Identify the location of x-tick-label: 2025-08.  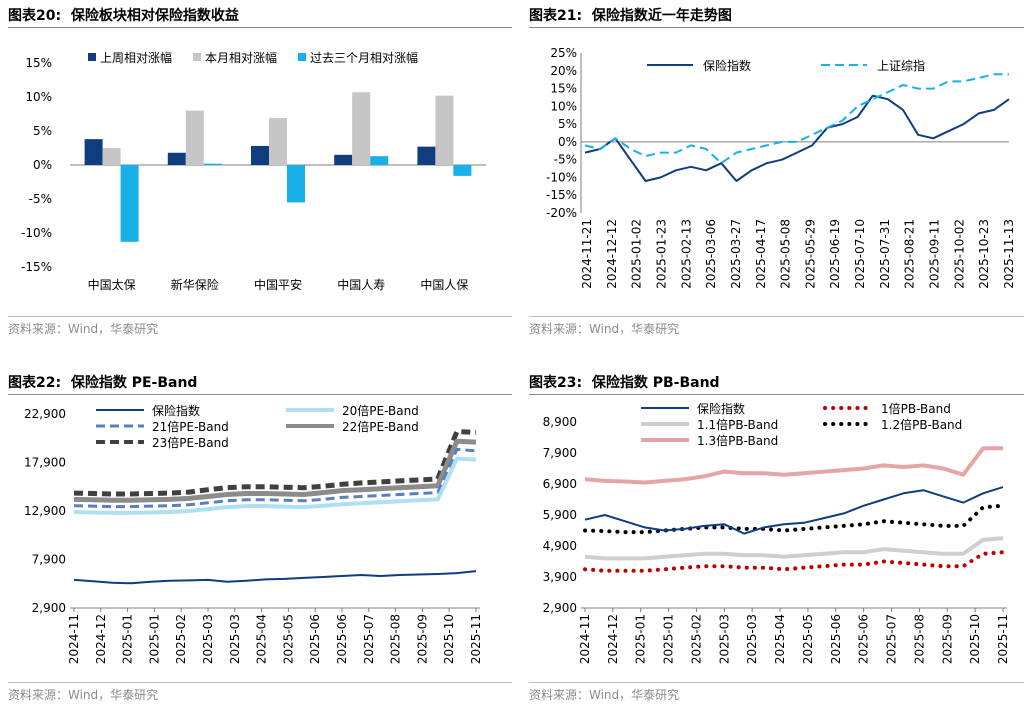
(919, 639).